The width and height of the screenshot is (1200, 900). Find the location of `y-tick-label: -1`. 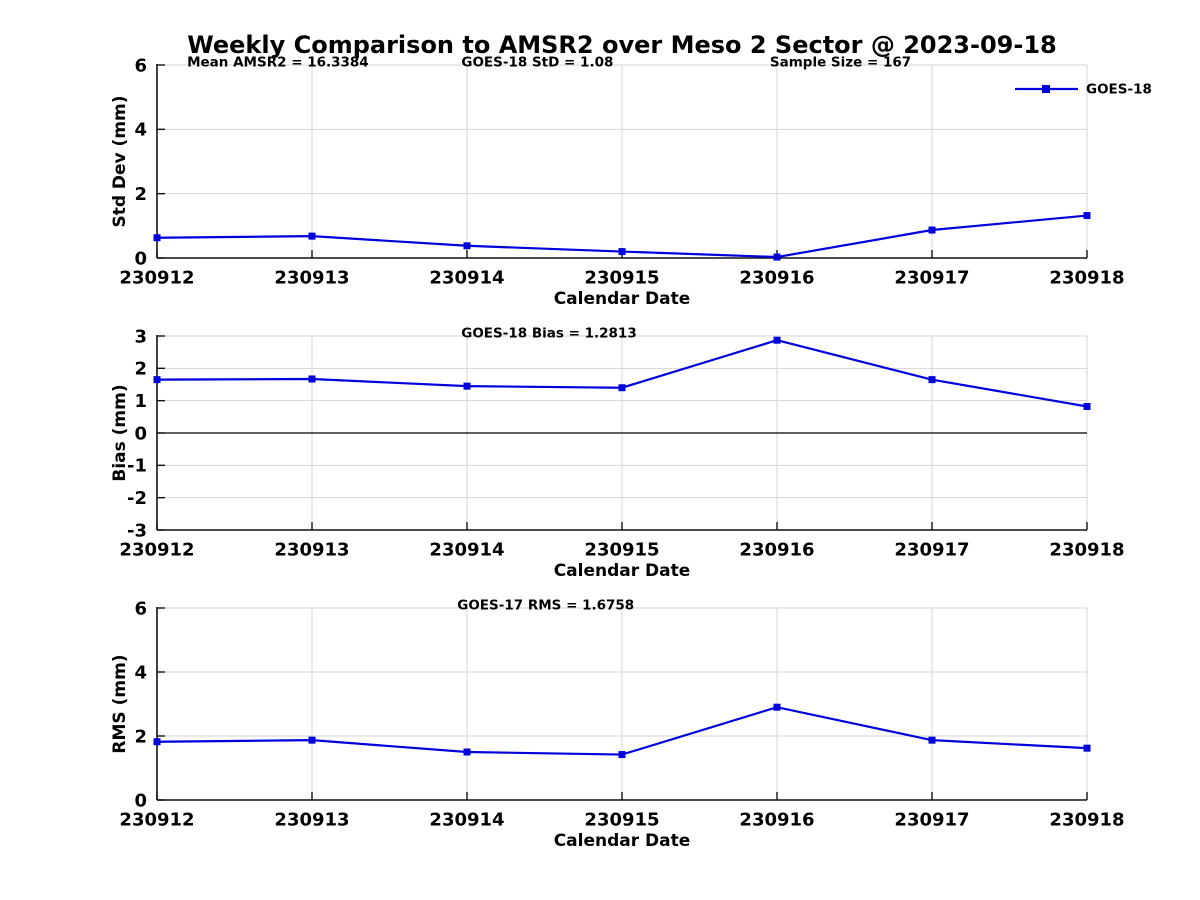

y-tick-label: -1 is located at coordinates (137, 466).